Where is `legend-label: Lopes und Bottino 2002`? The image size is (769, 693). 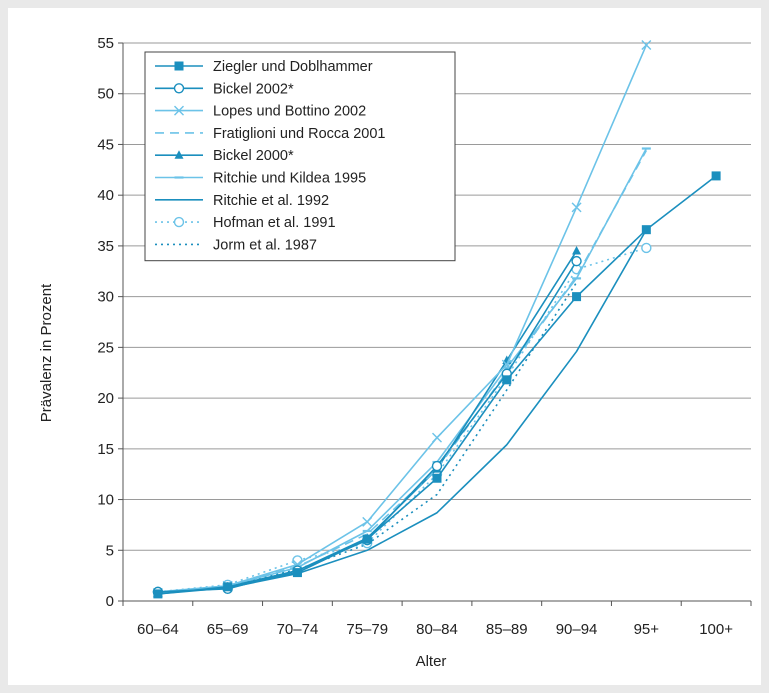
legend-label: Lopes und Bottino 2002 is located at coordinates (289, 112).